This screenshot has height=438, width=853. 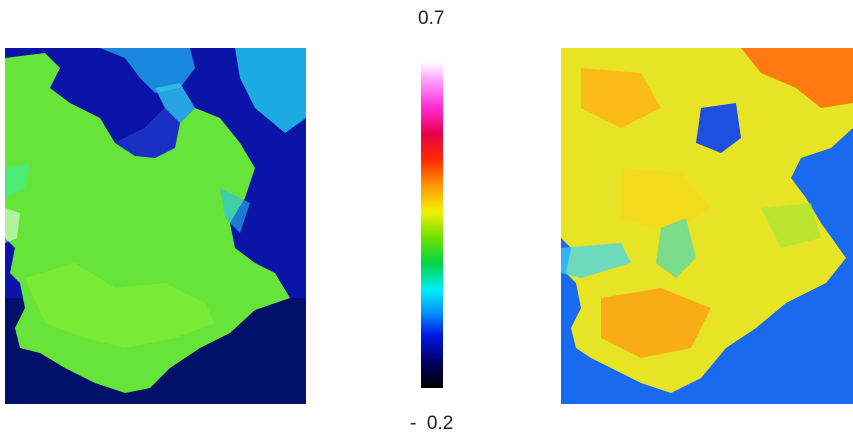 I want to click on left-shallow-right, so click(x=270, y=90).